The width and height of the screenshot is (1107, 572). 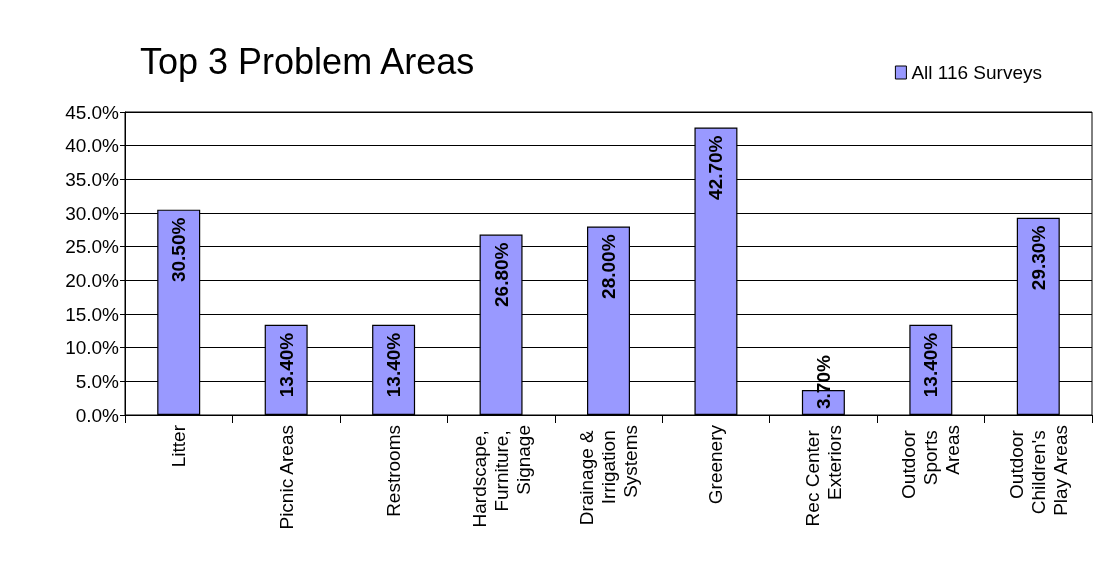 What do you see at coordinates (97, 381) in the screenshot?
I see `y-tick-label: 5.0%` at bounding box center [97, 381].